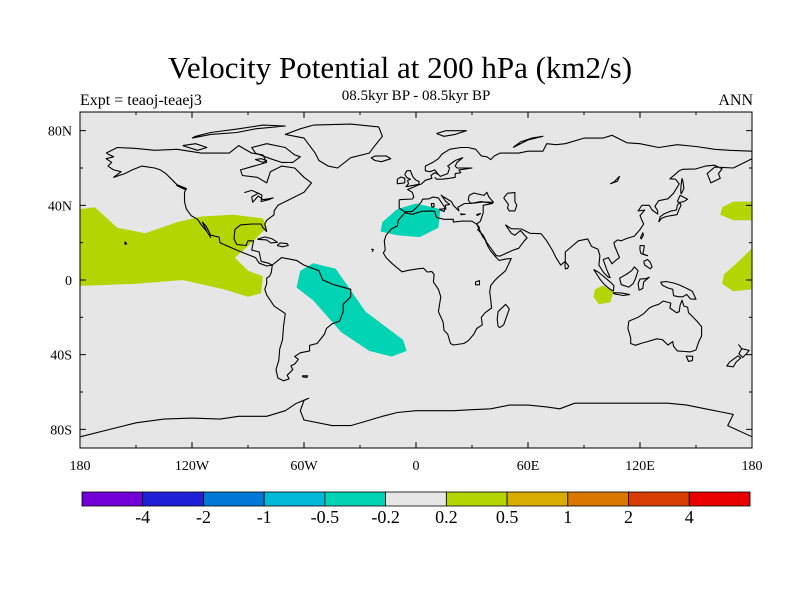 This screenshot has width=800, height=600. What do you see at coordinates (351, 310) in the screenshot?
I see `anomaly-region-south-atlantic-negative` at bounding box center [351, 310].